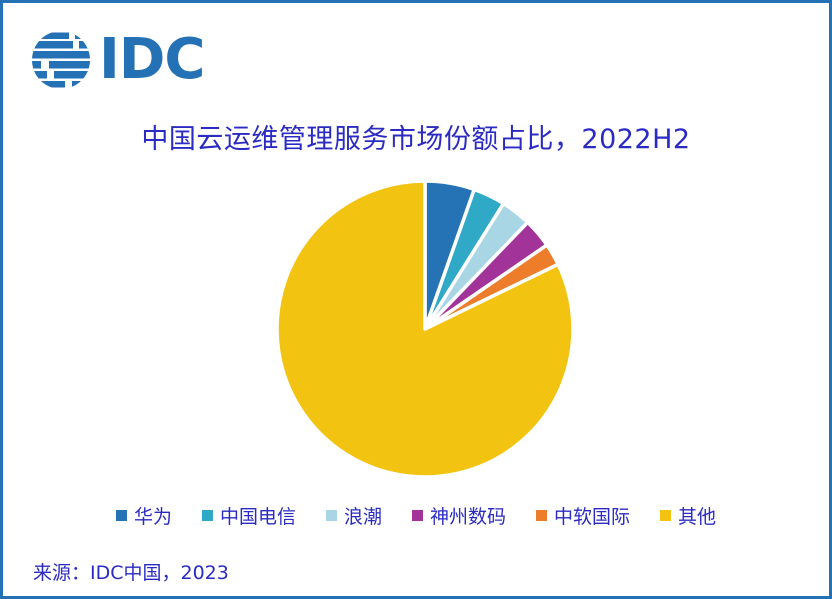  What do you see at coordinates (592, 517) in the screenshot?
I see `legend-label: 中软国际` at bounding box center [592, 517].